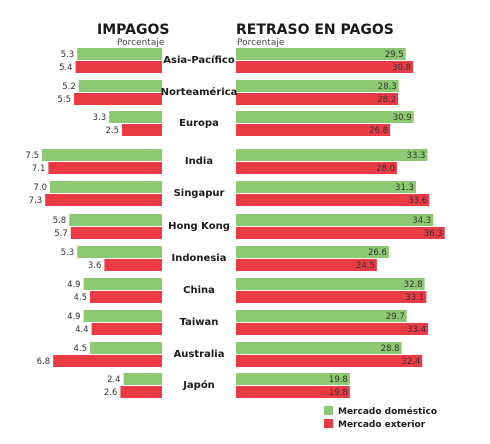 This screenshot has height=444, width=490. Describe the element at coordinates (118, 67) in the screenshot. I see `impagos-bar-asia-pacifico-foreign` at that location.